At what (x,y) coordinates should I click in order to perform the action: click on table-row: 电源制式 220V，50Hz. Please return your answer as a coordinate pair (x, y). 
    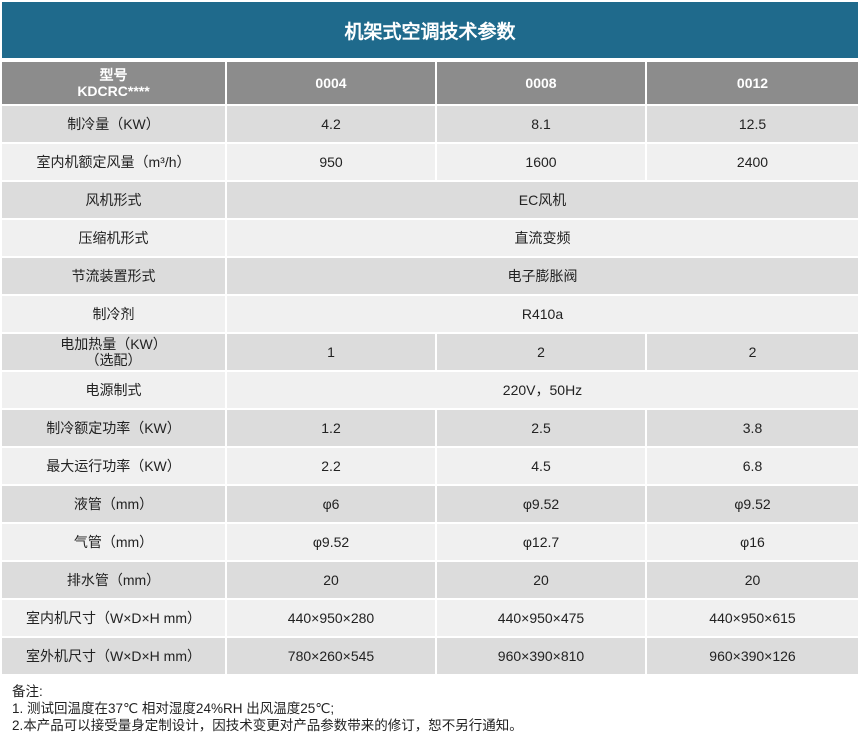
    Looking at the image, I should click on (430, 390).